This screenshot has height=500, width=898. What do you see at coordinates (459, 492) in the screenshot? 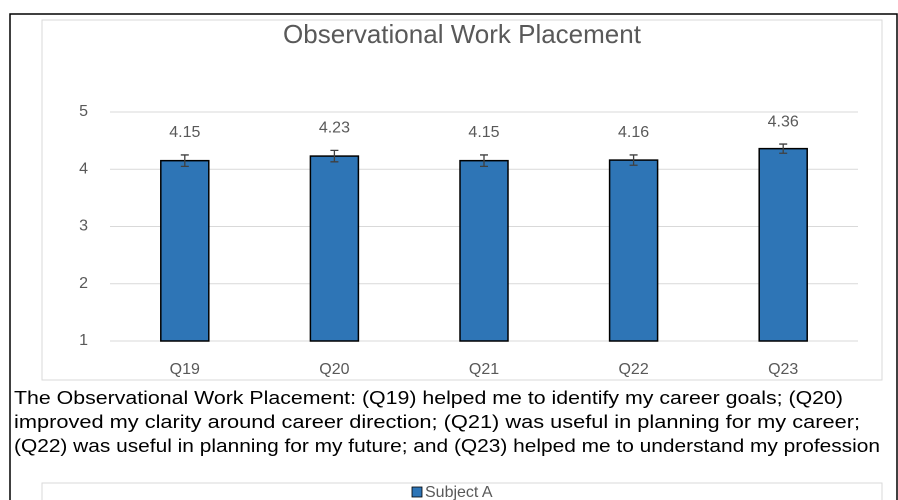
I see `legend-label: Subject A` at bounding box center [459, 492].